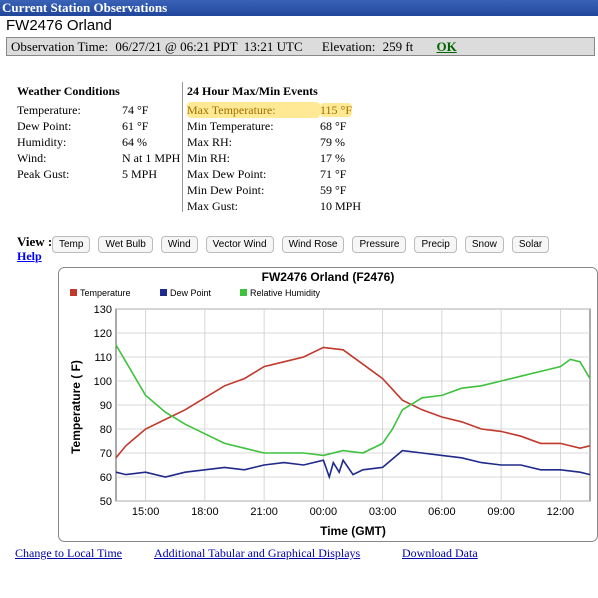  What do you see at coordinates (98, 174) in the screenshot?
I see `condition-row: Peak Gust: 5 MPH` at bounding box center [98, 174].